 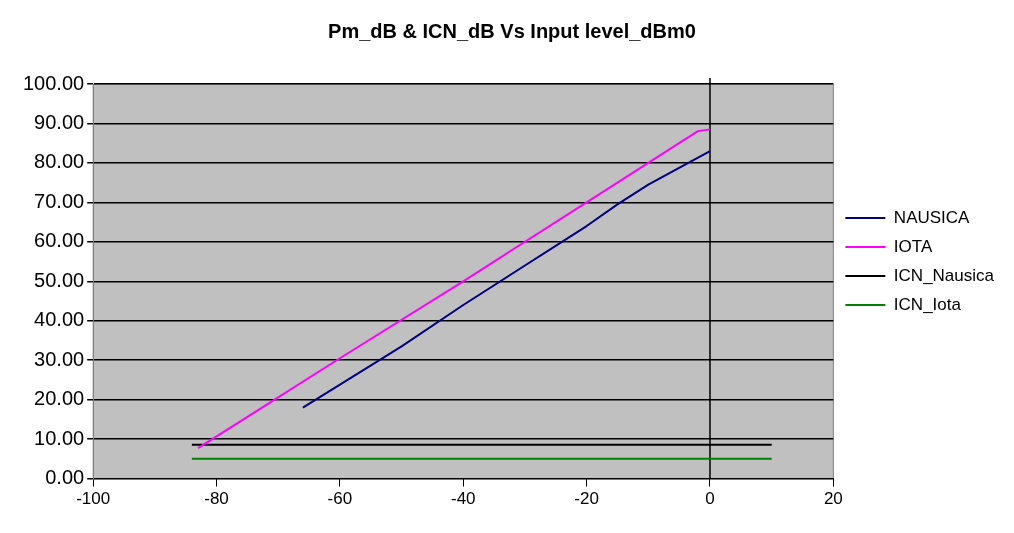 What do you see at coordinates (59, 240) in the screenshot?
I see `y-tick-label: 60.00` at bounding box center [59, 240].